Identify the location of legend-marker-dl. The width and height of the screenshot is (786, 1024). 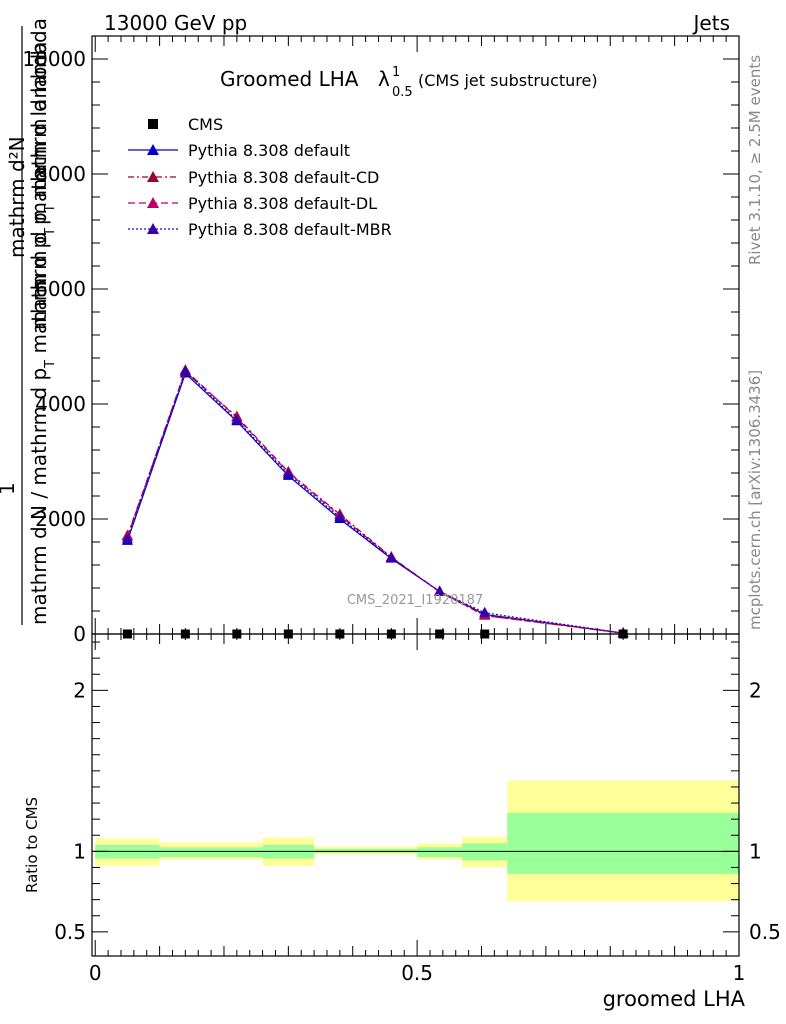
(153, 202).